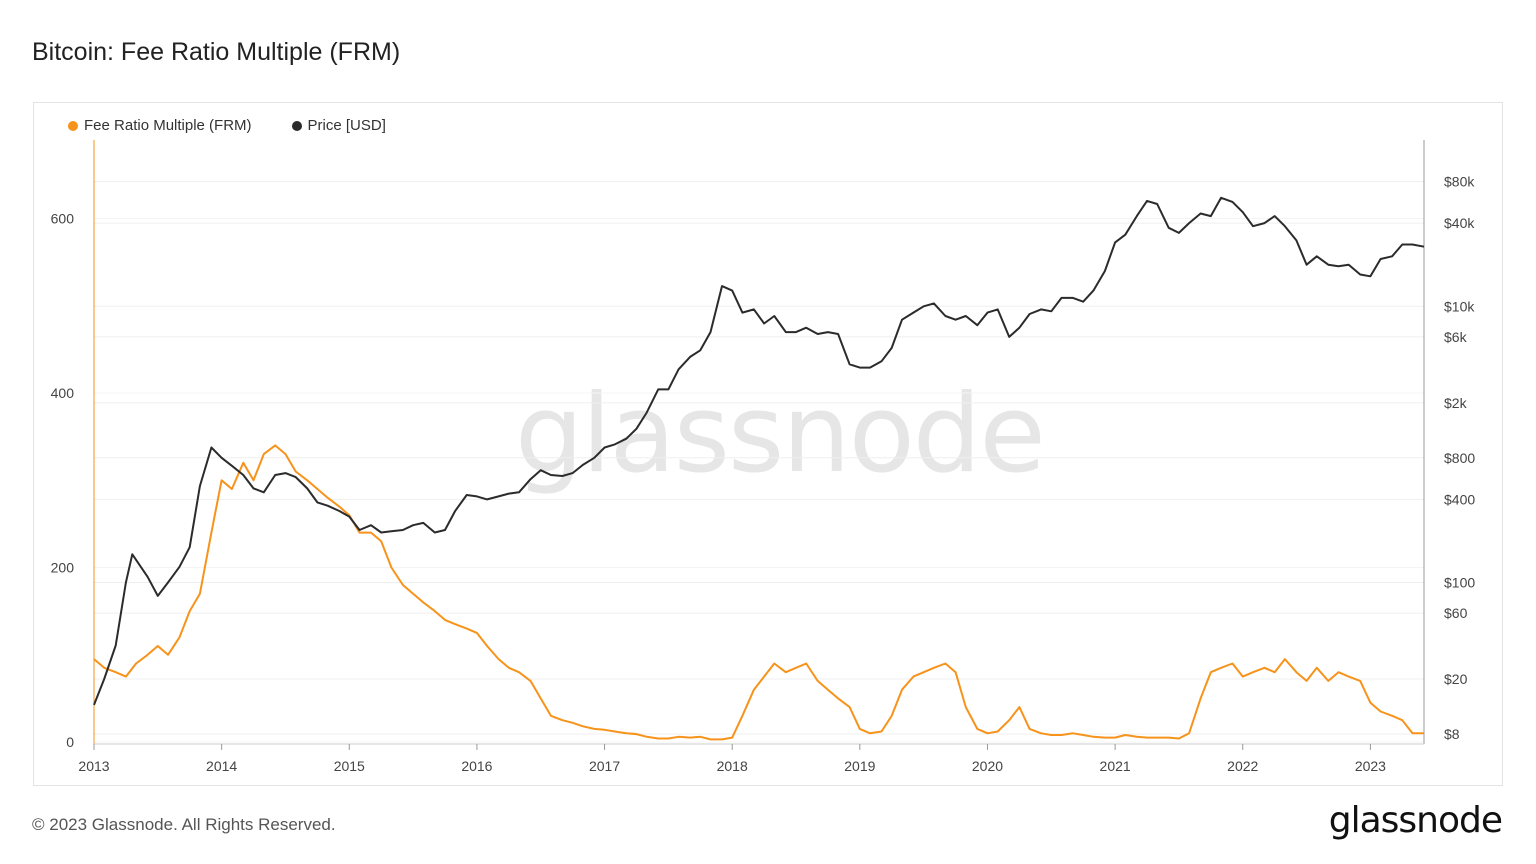 Image resolution: width=1536 pixels, height=864 pixels. What do you see at coordinates (859, 766) in the screenshot?
I see `x-tick-label-2019: 2019` at bounding box center [859, 766].